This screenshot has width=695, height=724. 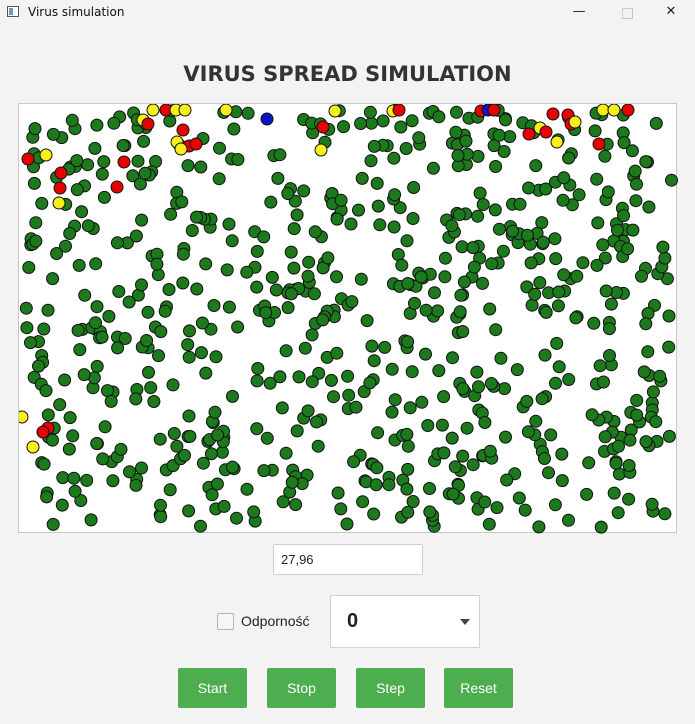 I want to click on close-button: ✕, so click(x=671, y=11).